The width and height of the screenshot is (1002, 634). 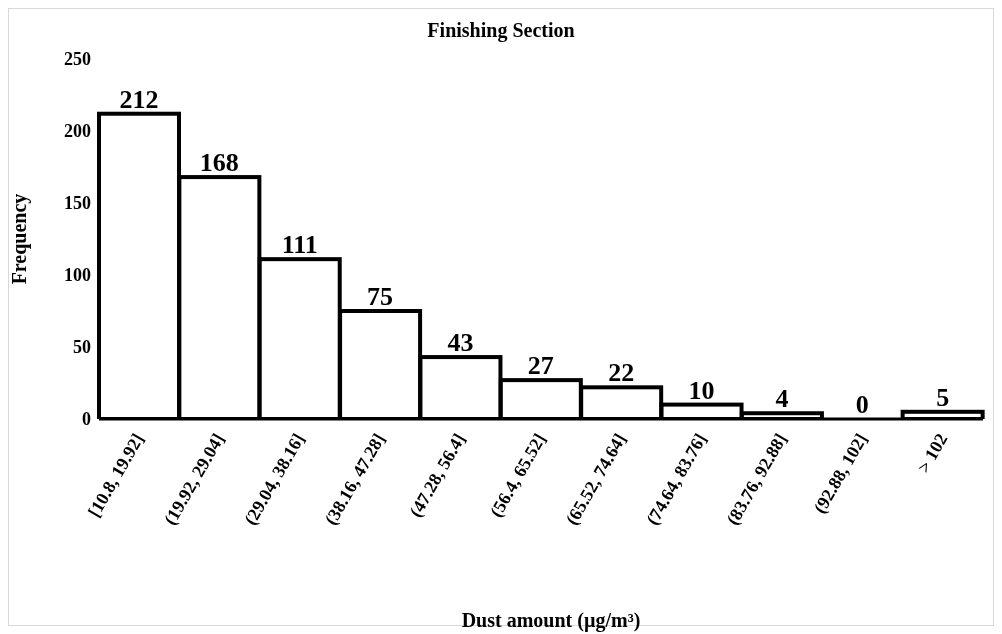 I want to click on y-tick-label: 100, so click(x=77, y=275).